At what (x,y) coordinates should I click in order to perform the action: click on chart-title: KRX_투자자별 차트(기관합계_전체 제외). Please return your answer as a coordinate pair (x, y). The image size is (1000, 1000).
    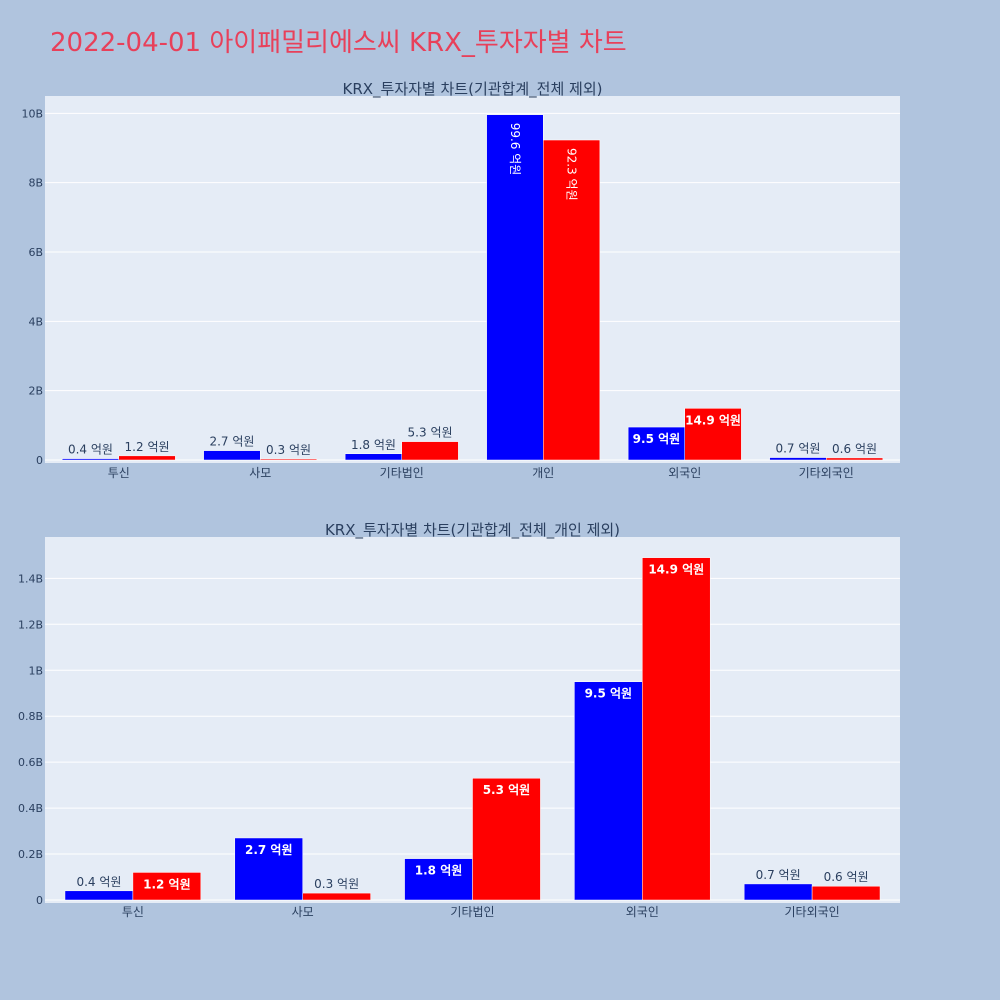
    Looking at the image, I should click on (473, 89).